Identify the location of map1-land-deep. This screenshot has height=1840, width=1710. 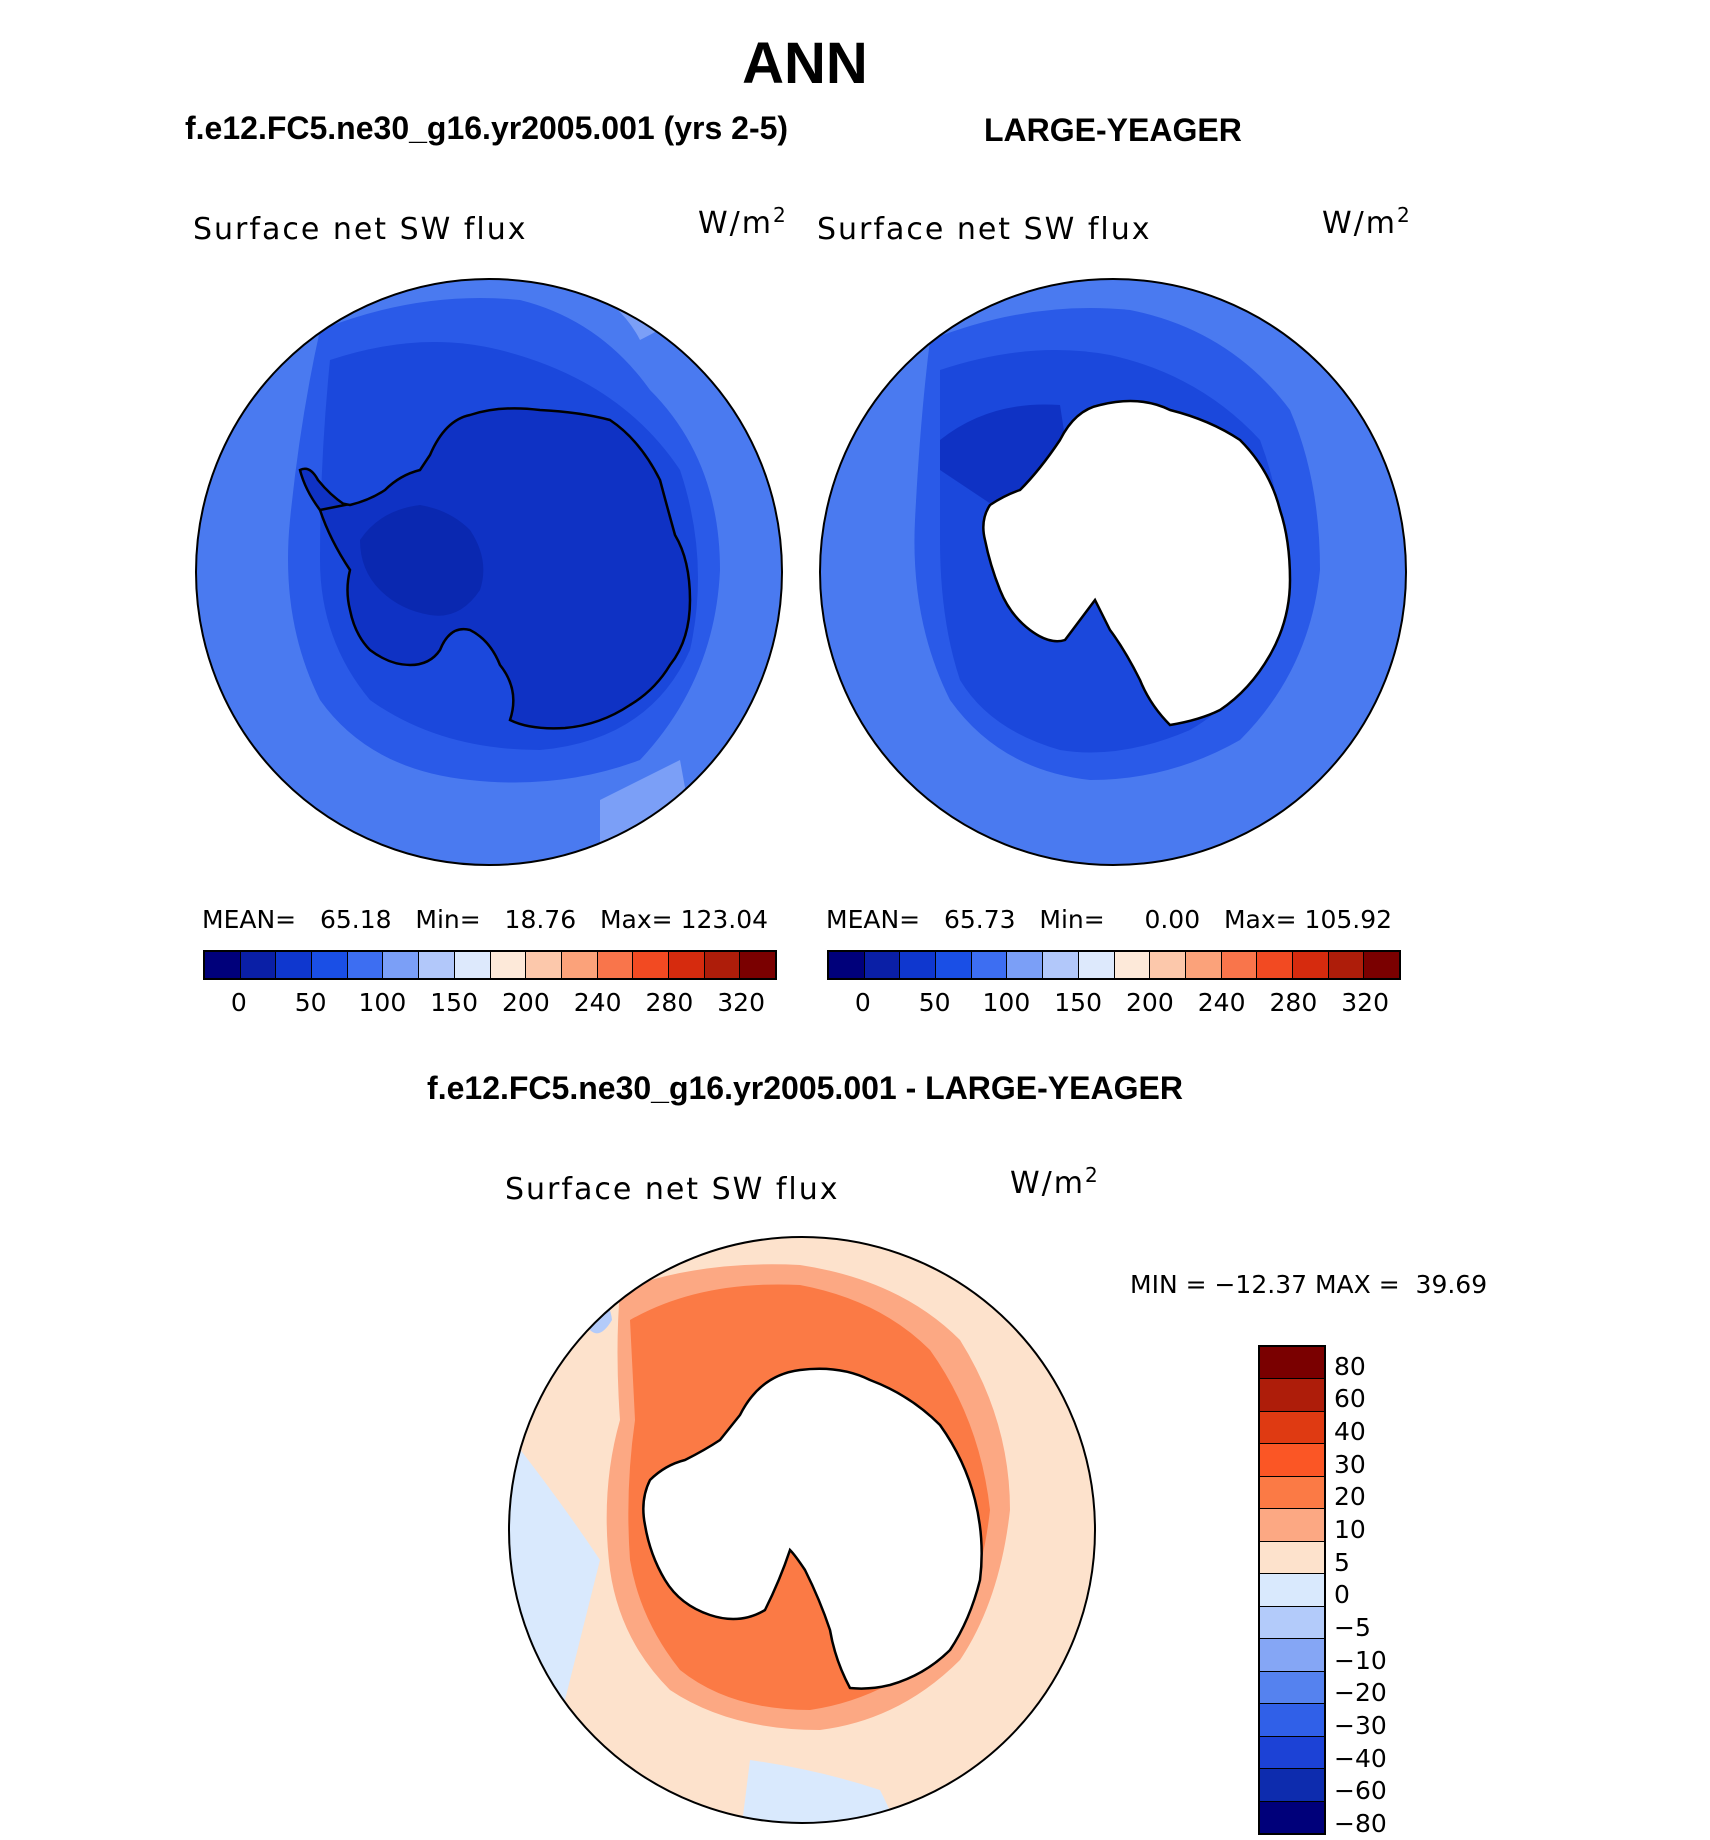
(422, 560).